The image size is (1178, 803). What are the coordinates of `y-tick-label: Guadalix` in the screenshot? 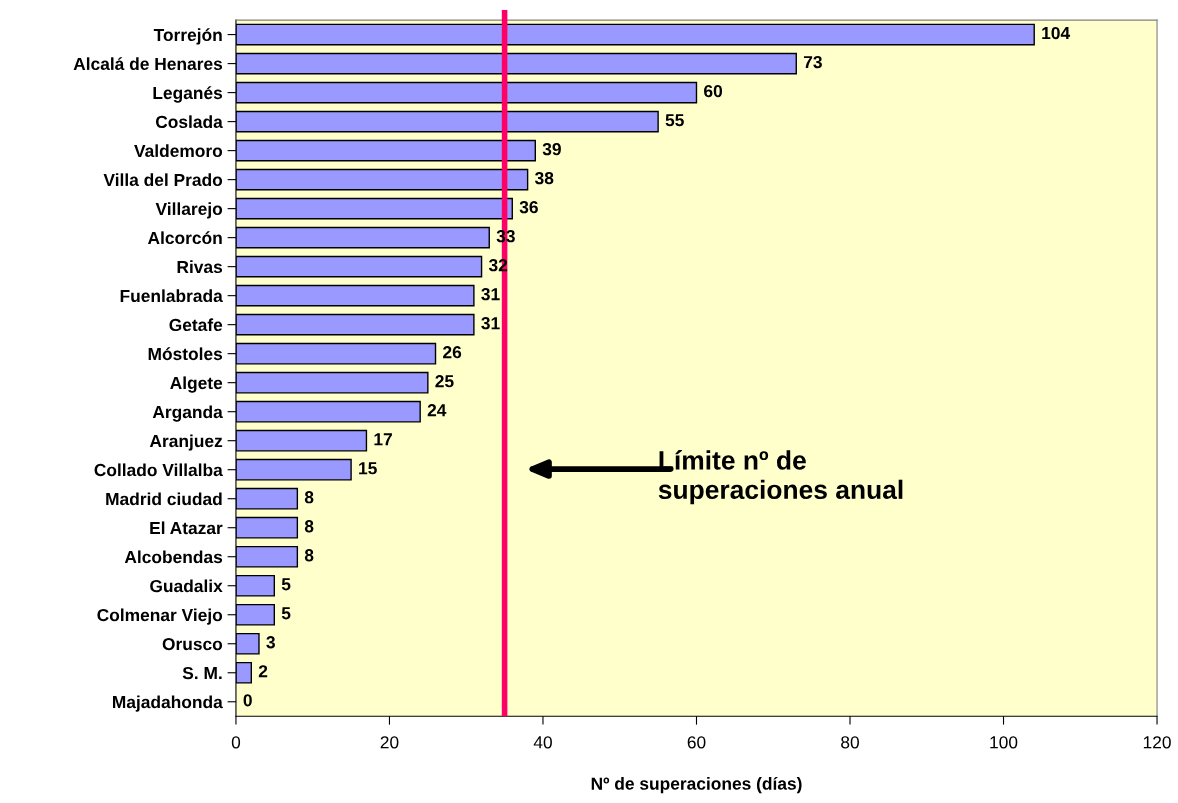 It's located at (186, 586).